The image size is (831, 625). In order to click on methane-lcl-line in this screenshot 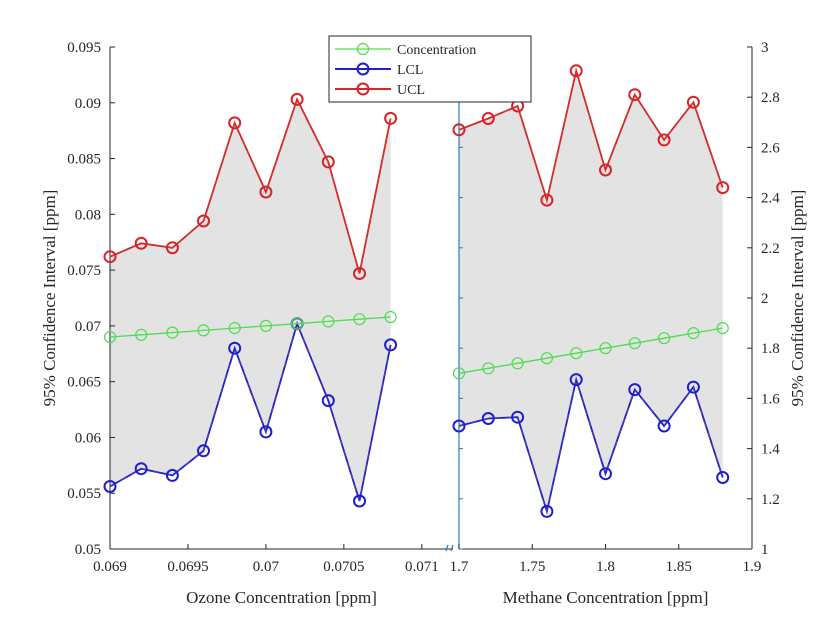, I will do `click(591, 445)`.